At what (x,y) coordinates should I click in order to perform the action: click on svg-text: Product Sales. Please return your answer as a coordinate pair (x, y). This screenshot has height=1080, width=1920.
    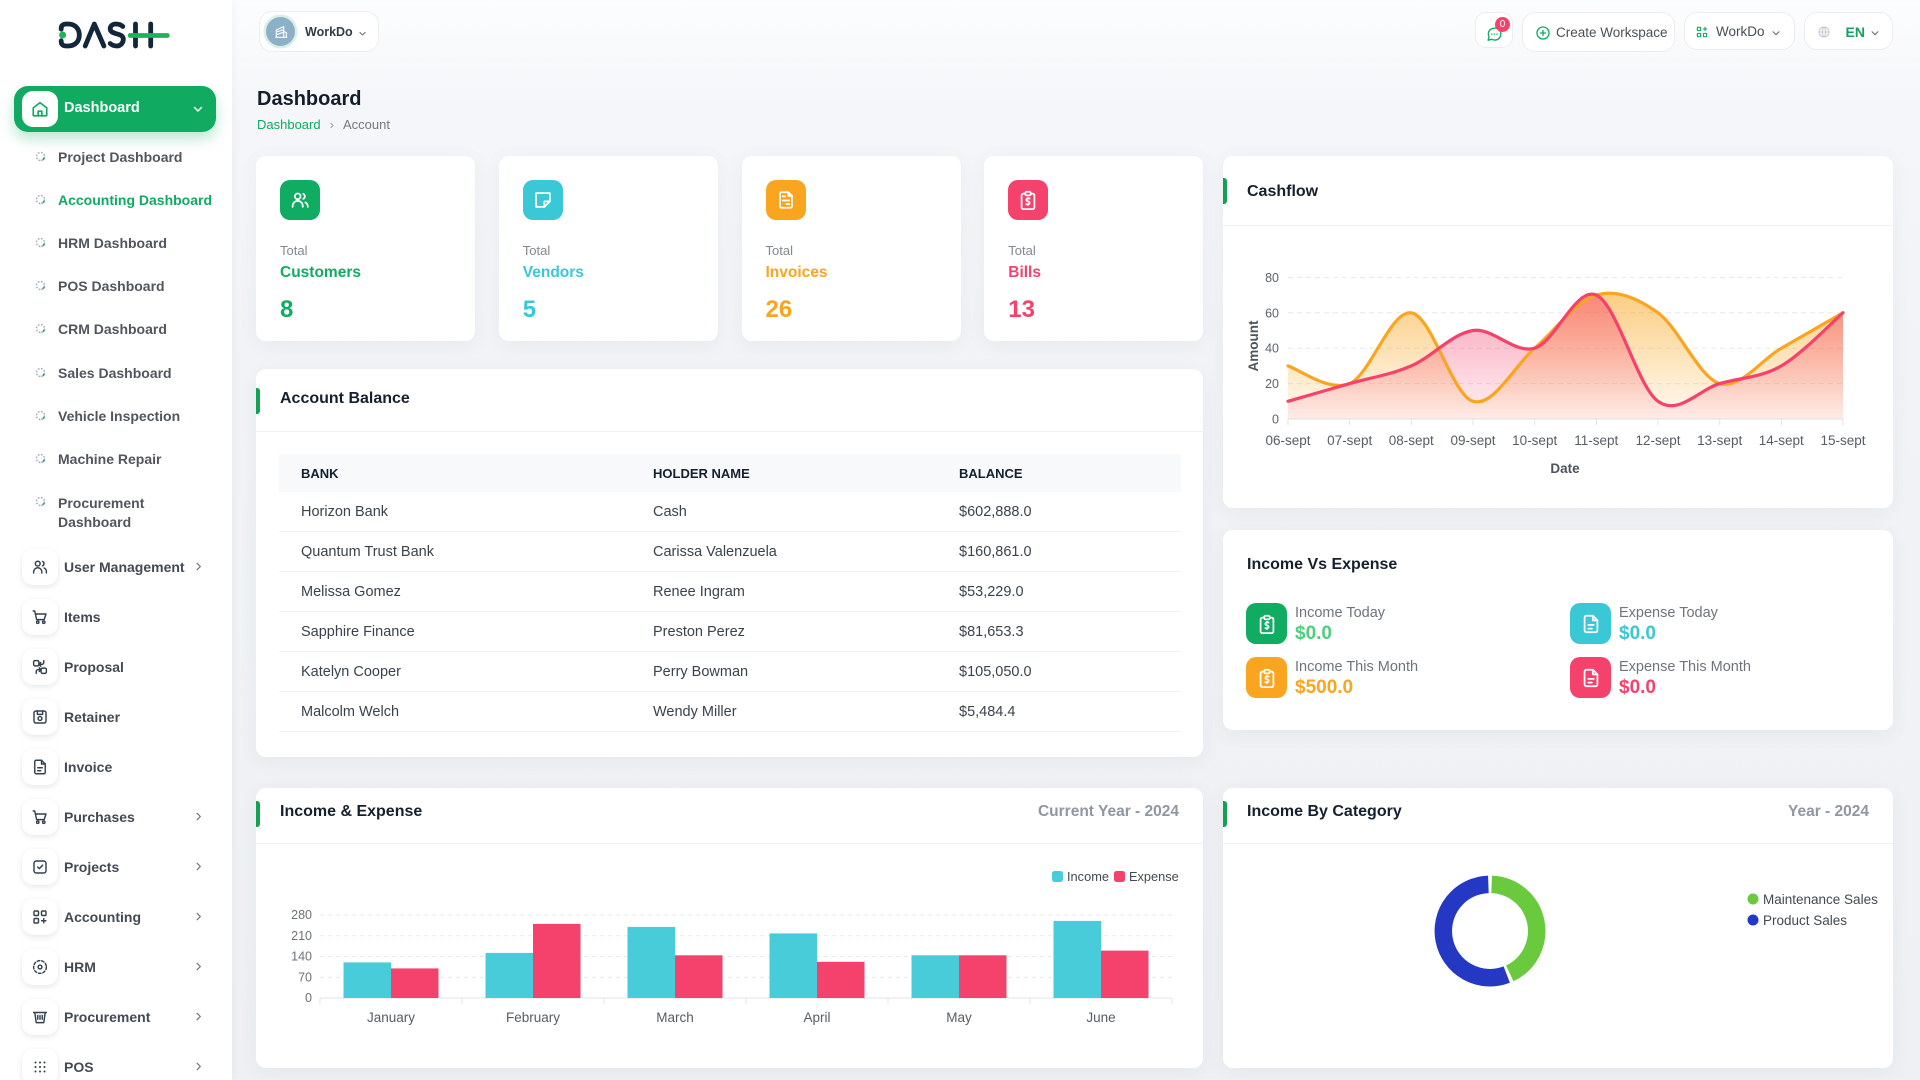
    Looking at the image, I should click on (1805, 920).